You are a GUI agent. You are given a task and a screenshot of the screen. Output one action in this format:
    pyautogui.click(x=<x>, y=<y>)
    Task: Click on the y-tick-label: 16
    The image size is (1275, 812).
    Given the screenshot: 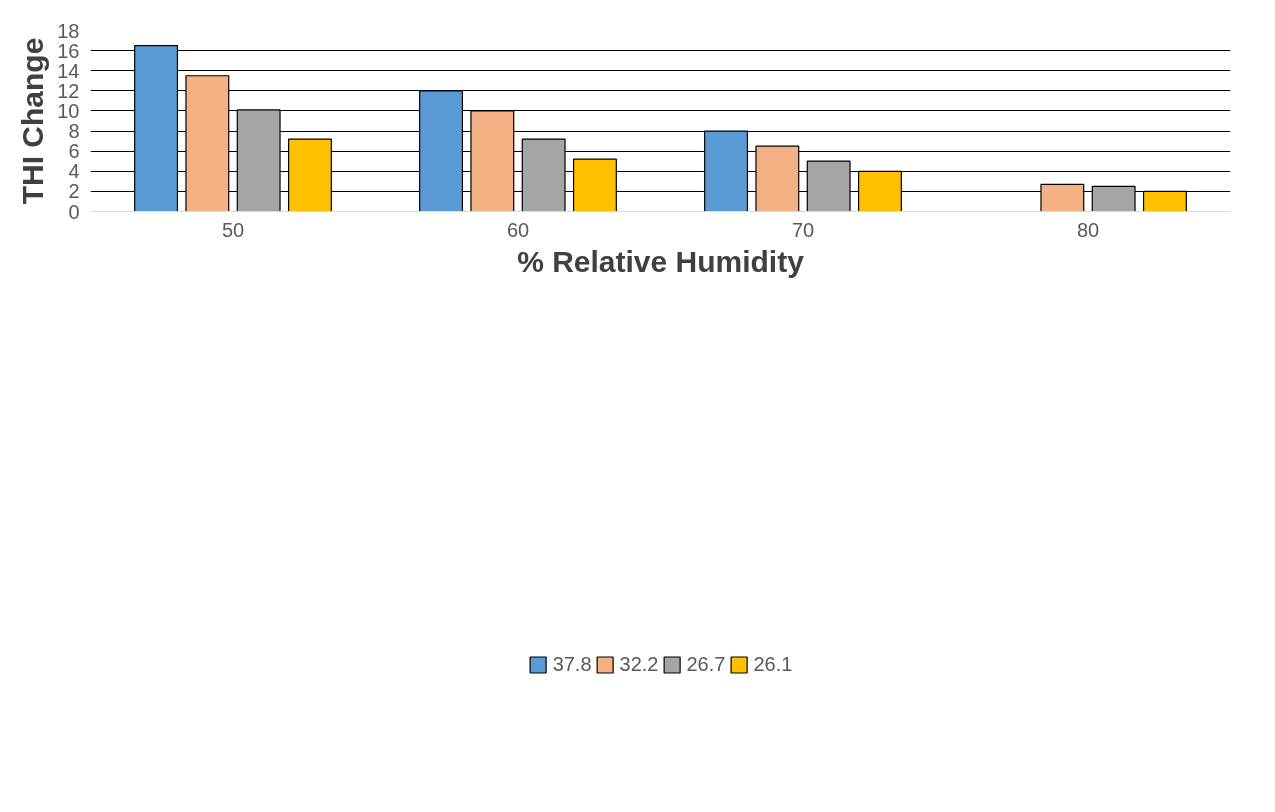 What is the action you would take?
    pyautogui.click(x=68, y=50)
    